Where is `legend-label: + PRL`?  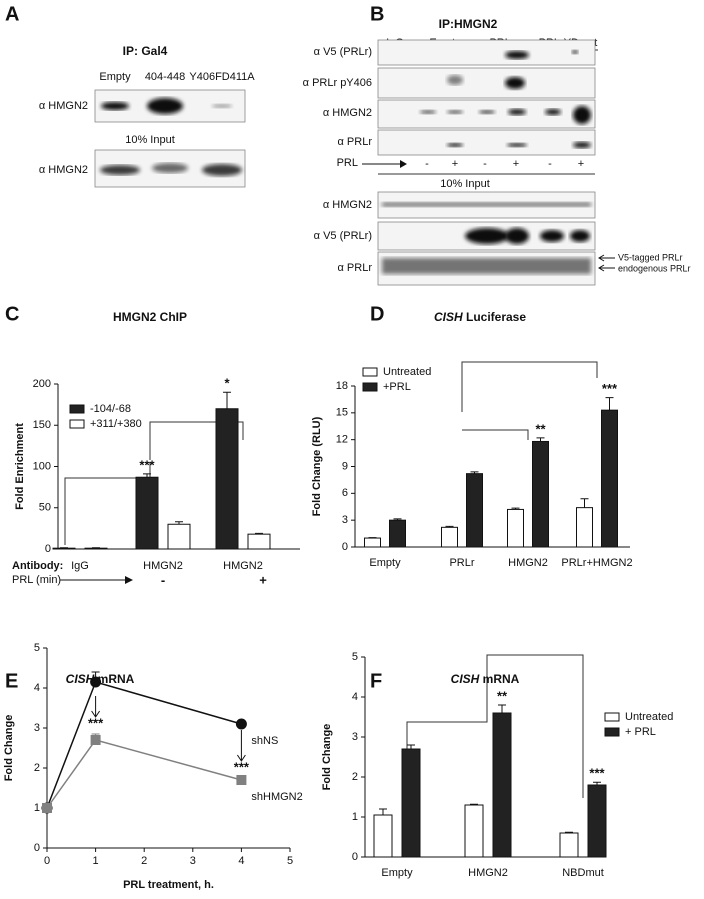 legend-label: + PRL is located at coordinates (640, 732).